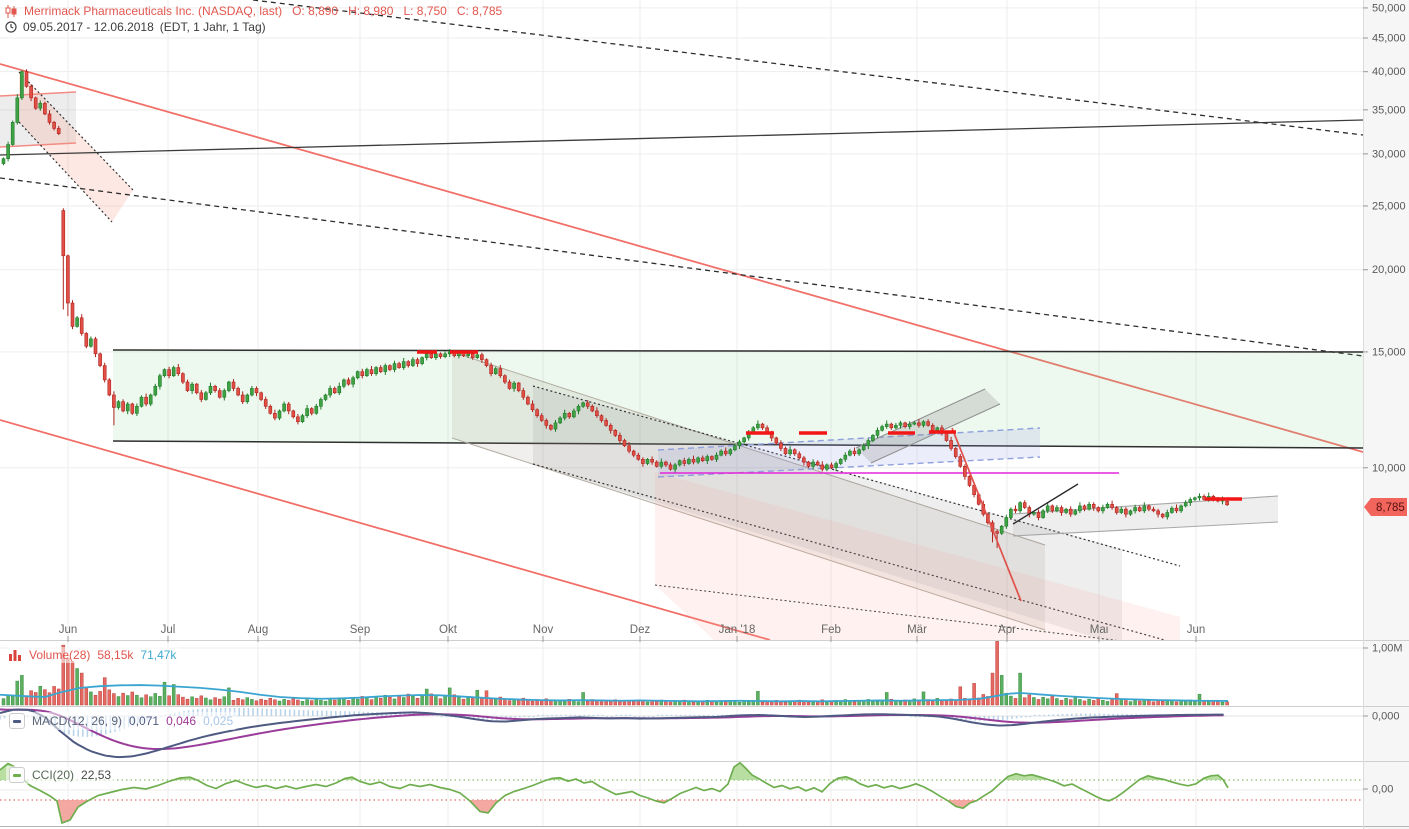 The image size is (1409, 829). Describe the element at coordinates (614, 793) in the screenshot. I see `cci-line` at that location.